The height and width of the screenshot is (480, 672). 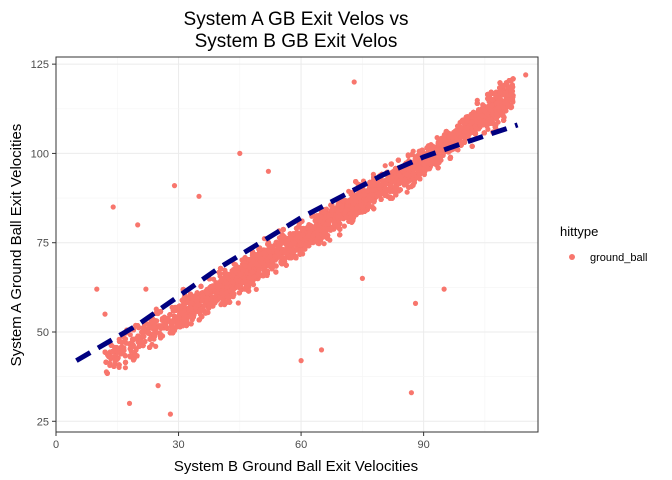 What do you see at coordinates (296, 41) in the screenshot?
I see `chart-title-line-2: System B GB Exit Velos` at bounding box center [296, 41].